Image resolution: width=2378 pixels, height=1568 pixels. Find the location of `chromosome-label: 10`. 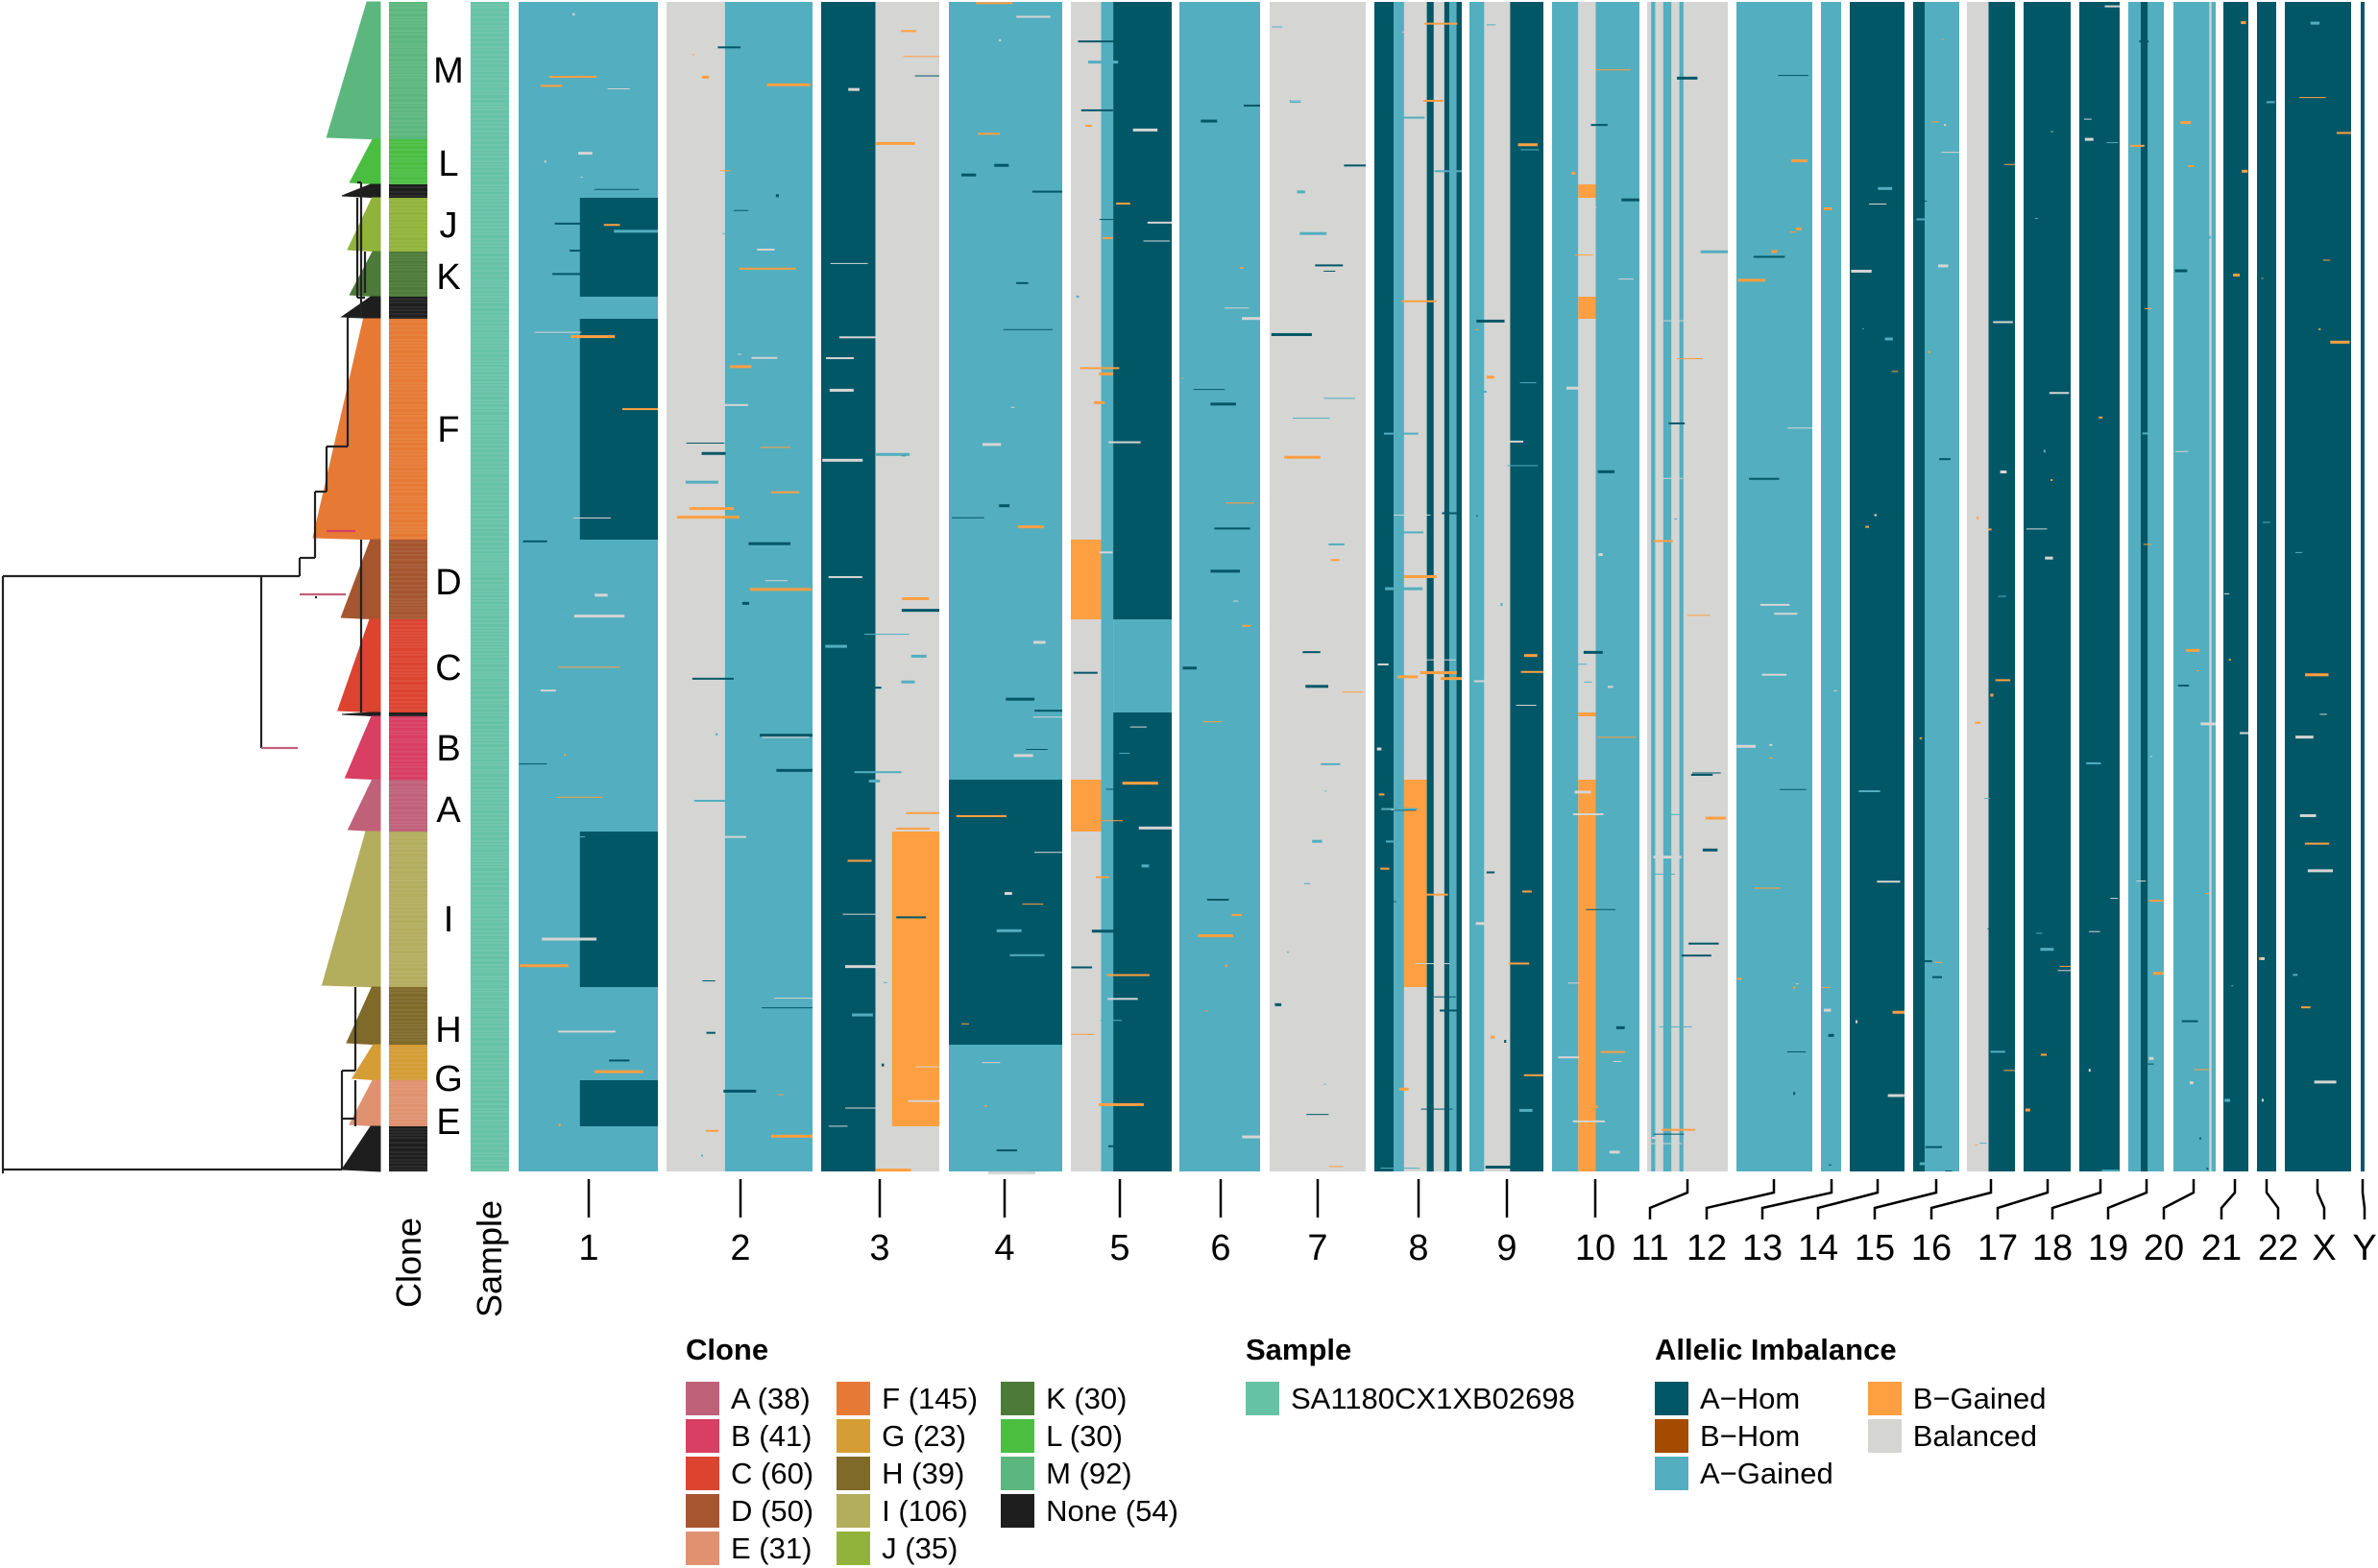

chromosome-label: 10 is located at coordinates (1595, 1248).